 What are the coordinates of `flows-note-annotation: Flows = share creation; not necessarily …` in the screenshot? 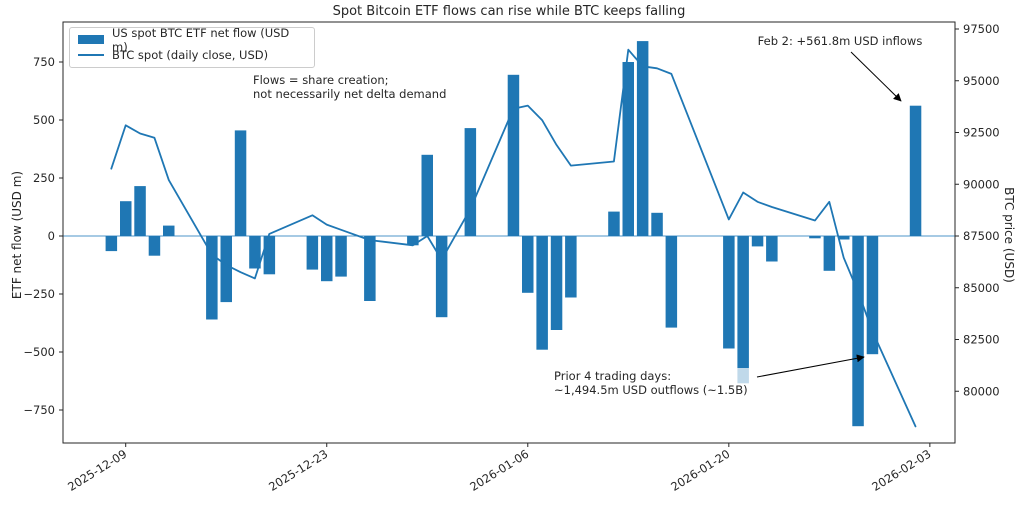 It's located at (349, 87).